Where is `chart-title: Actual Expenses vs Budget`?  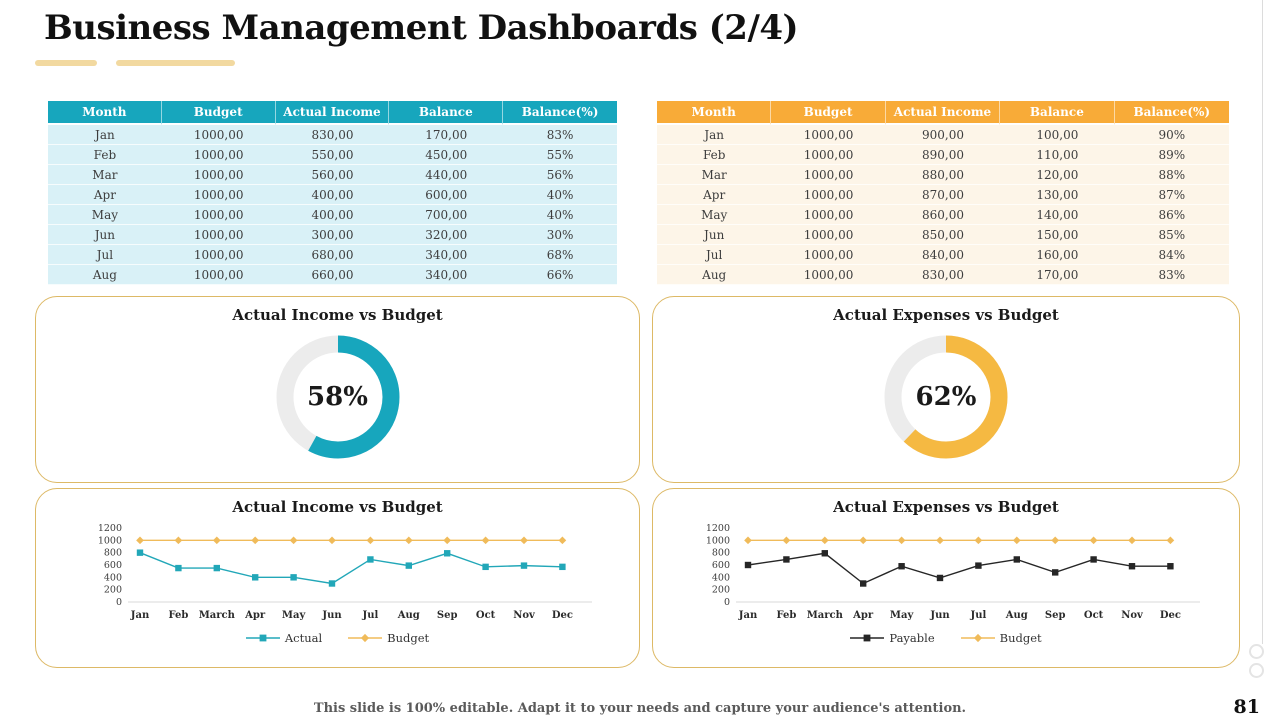 chart-title: Actual Expenses vs Budget is located at coordinates (946, 507).